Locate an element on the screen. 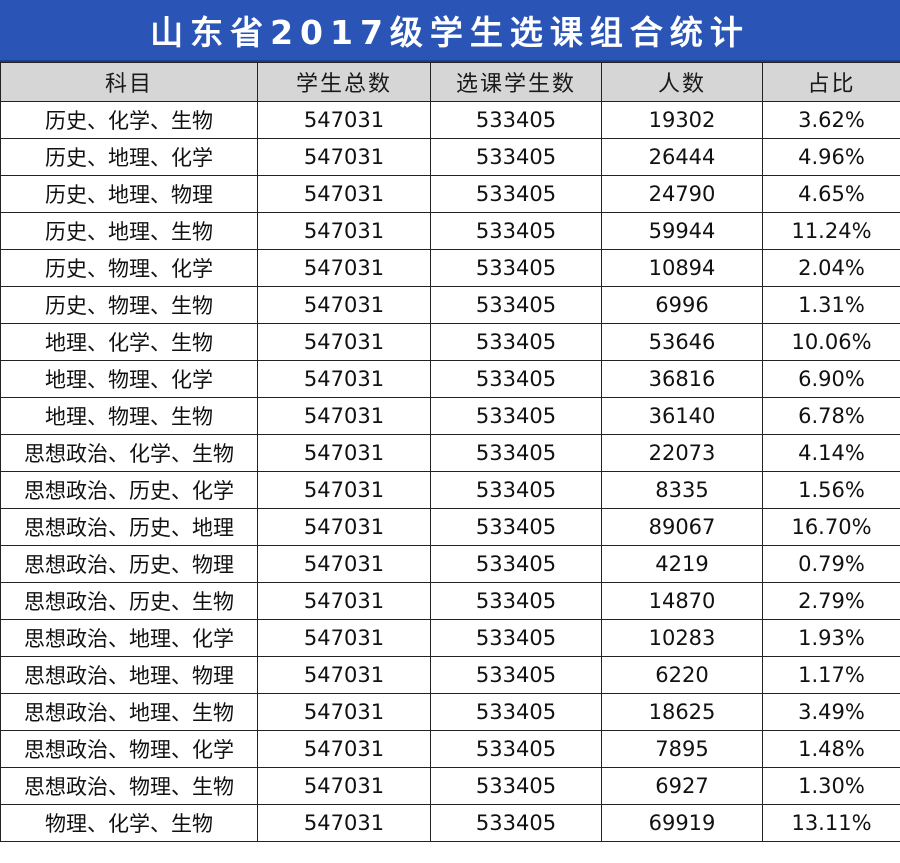 The image size is (900, 863). table-row: 思想政治、物理、生物 547031 533405 6927 1.30% is located at coordinates (450, 786).